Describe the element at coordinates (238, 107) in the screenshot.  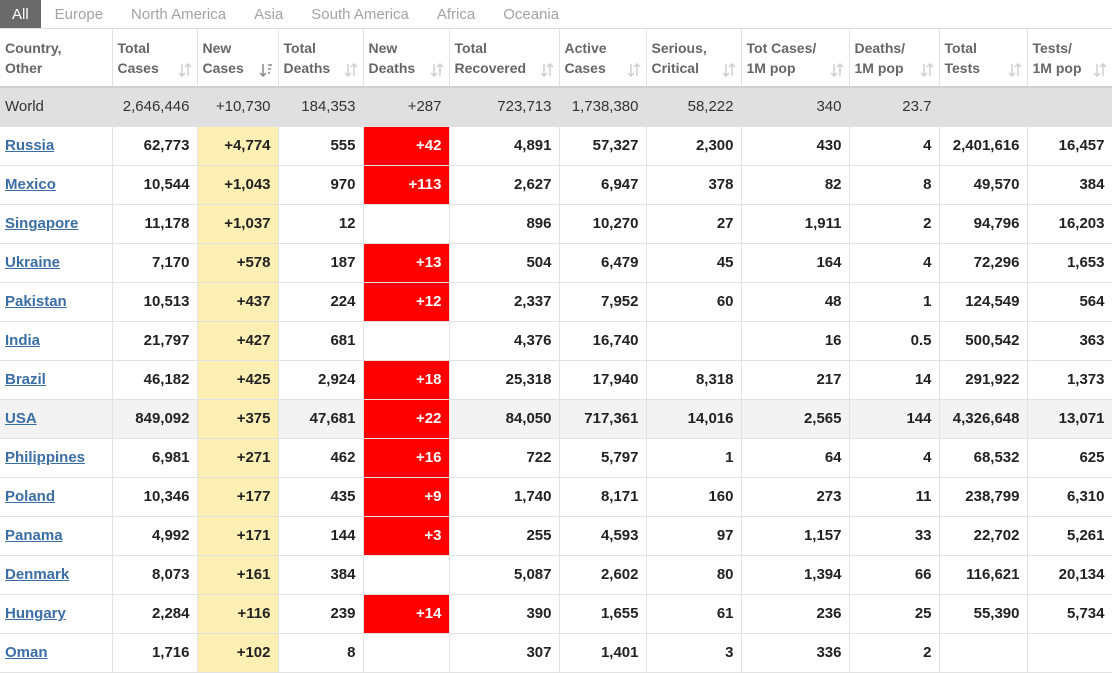
I see `cell-new-cases: +10,730` at that location.